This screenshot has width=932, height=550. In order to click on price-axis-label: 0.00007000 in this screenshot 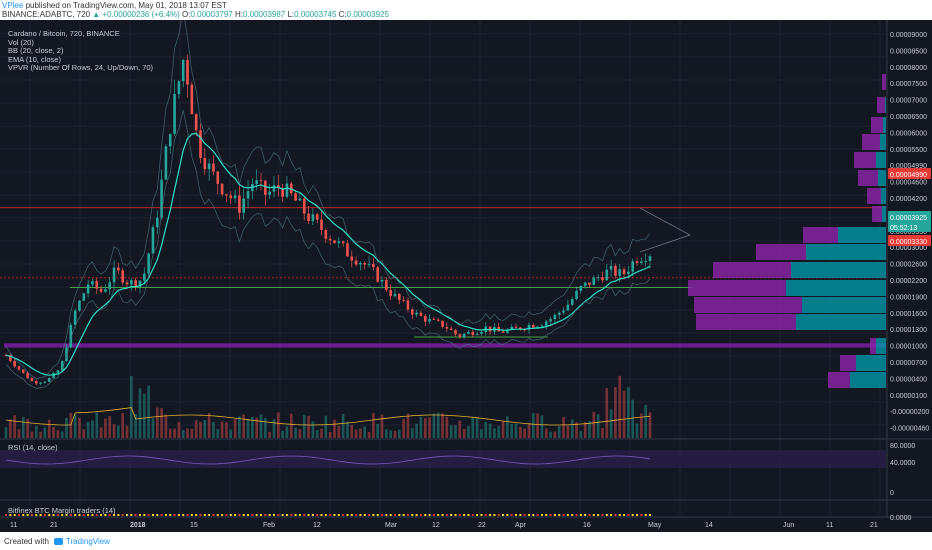, I will do `click(908, 101)`.